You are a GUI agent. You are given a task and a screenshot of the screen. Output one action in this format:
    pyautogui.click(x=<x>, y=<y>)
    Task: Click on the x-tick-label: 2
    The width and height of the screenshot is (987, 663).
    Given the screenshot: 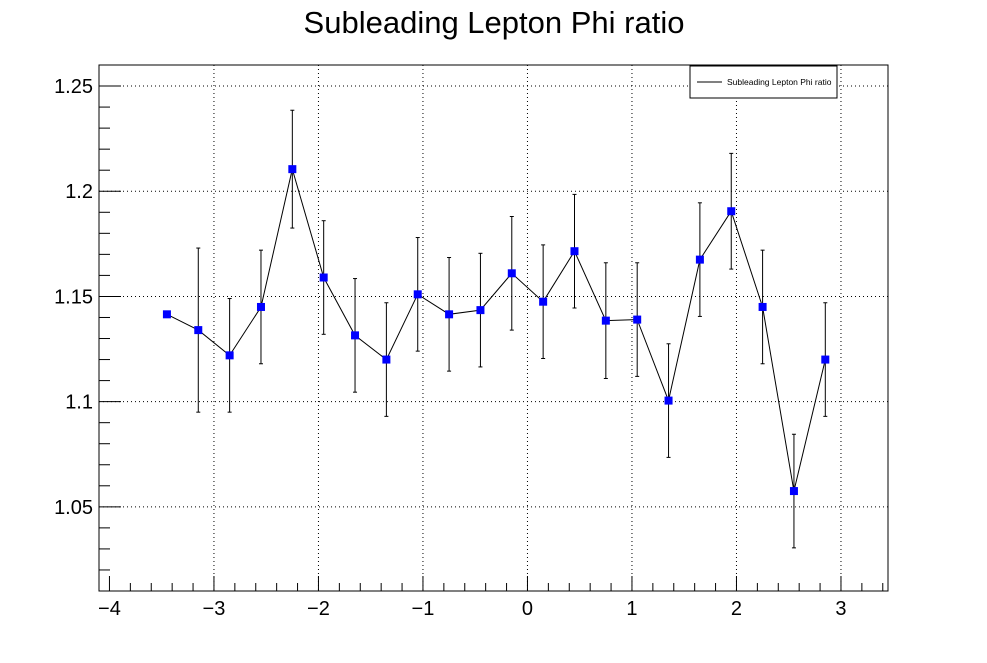 What is the action you would take?
    pyautogui.click(x=736, y=609)
    